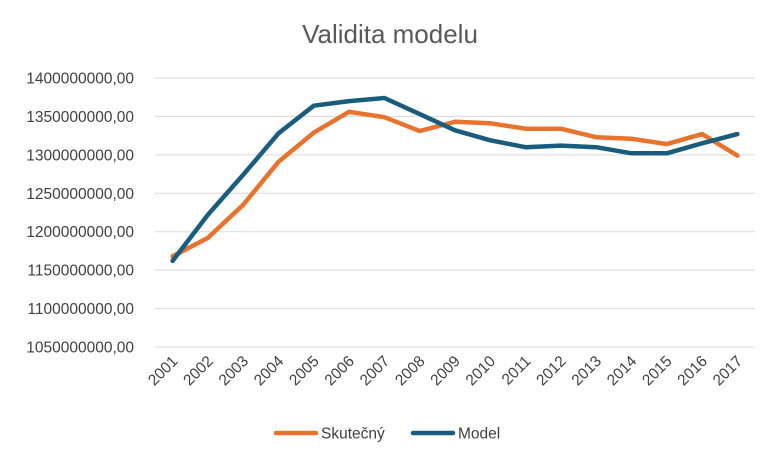  Describe the element at coordinates (304, 371) in the screenshot. I see `x-tick-label: 2005` at that location.